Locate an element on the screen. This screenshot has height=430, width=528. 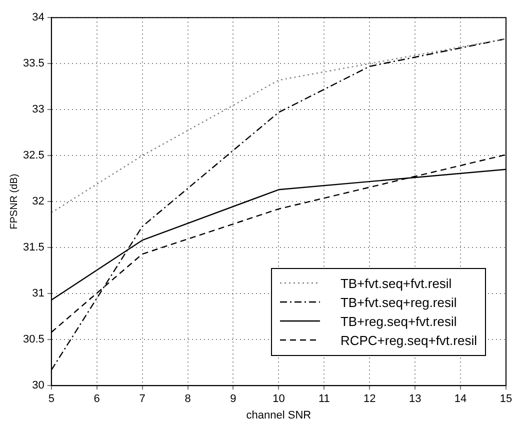
x-tick-label: 12 is located at coordinates (370, 399).